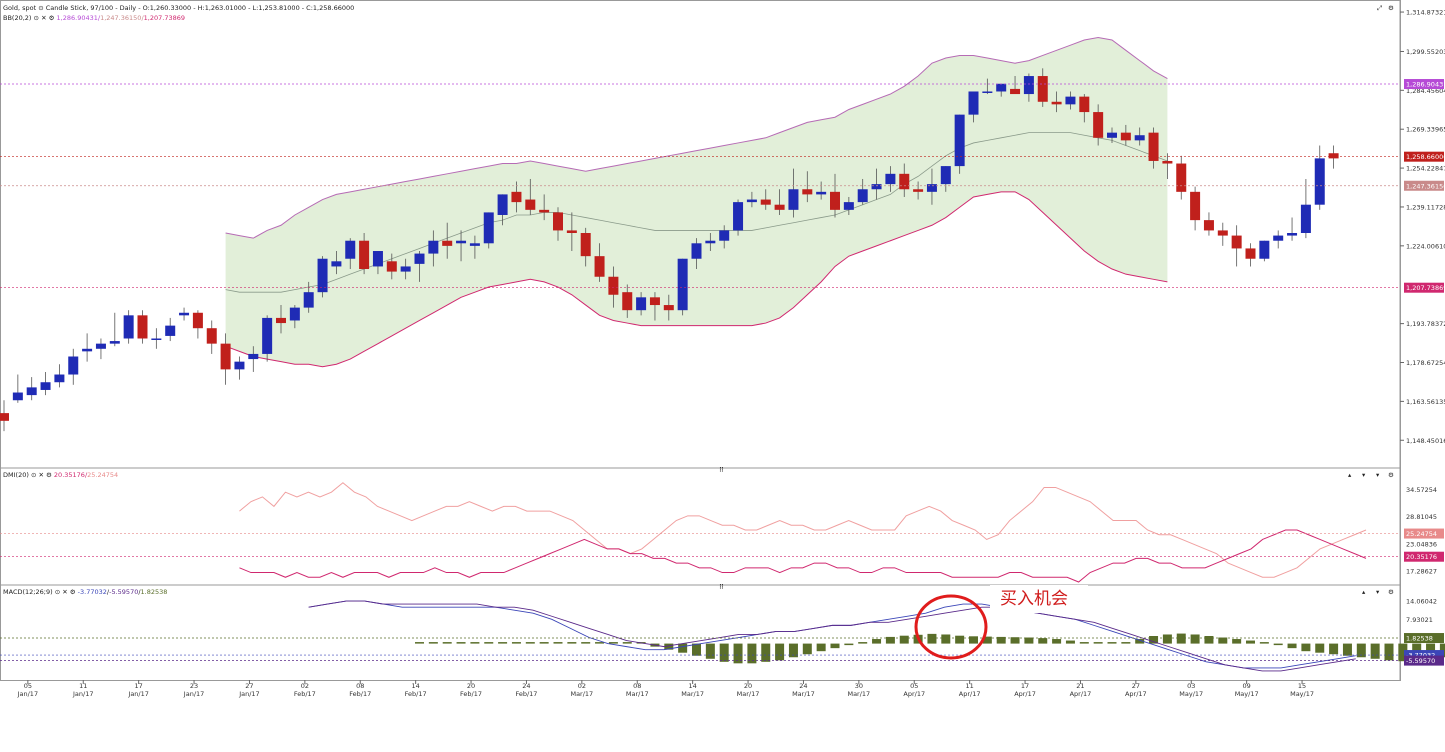  Describe the element at coordinates (1421, 572) in the screenshot. I see `dmi-axis-label: 17.28627` at that location.